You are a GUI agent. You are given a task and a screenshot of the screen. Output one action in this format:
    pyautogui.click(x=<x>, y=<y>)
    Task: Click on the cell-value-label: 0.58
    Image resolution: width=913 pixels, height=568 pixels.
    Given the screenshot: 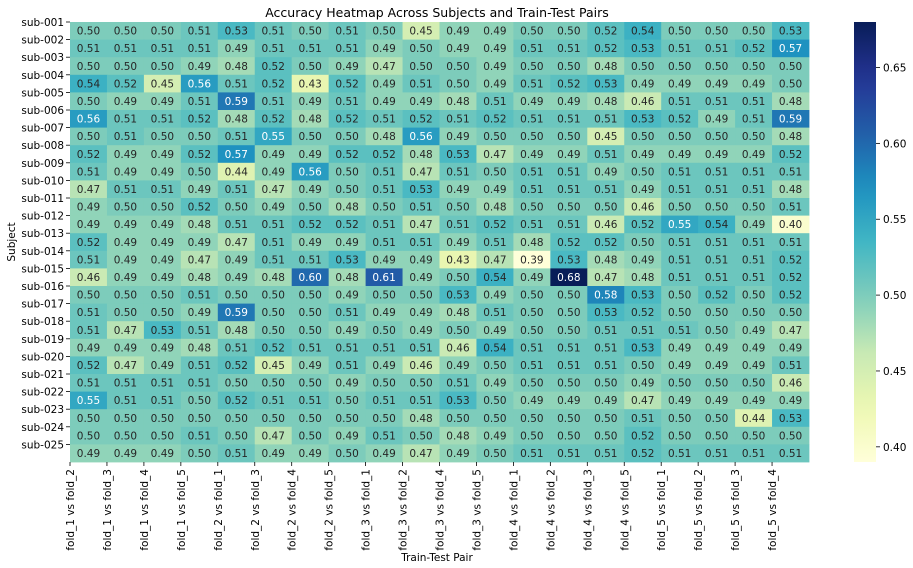 What is the action you would take?
    pyautogui.click(x=605, y=296)
    